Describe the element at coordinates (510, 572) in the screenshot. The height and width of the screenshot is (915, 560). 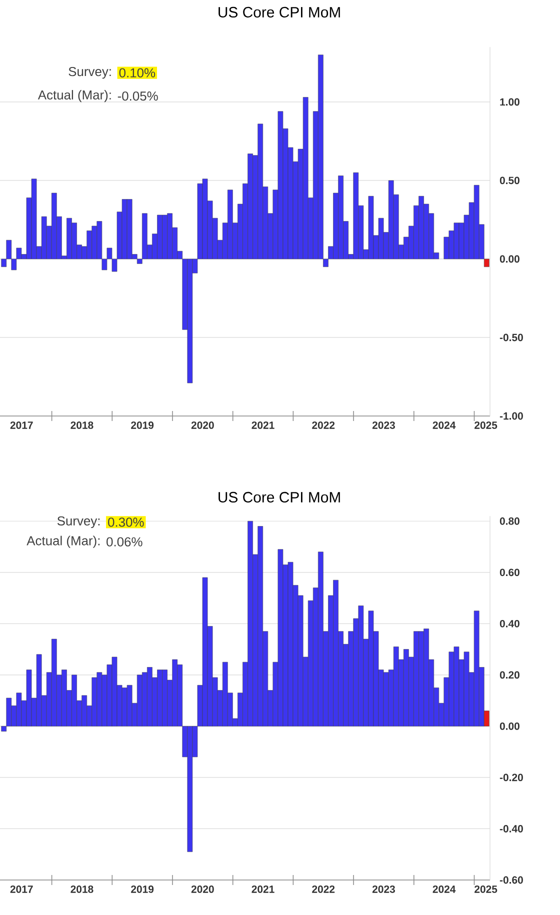
I see `y-tick-label: 0.60` at that location.